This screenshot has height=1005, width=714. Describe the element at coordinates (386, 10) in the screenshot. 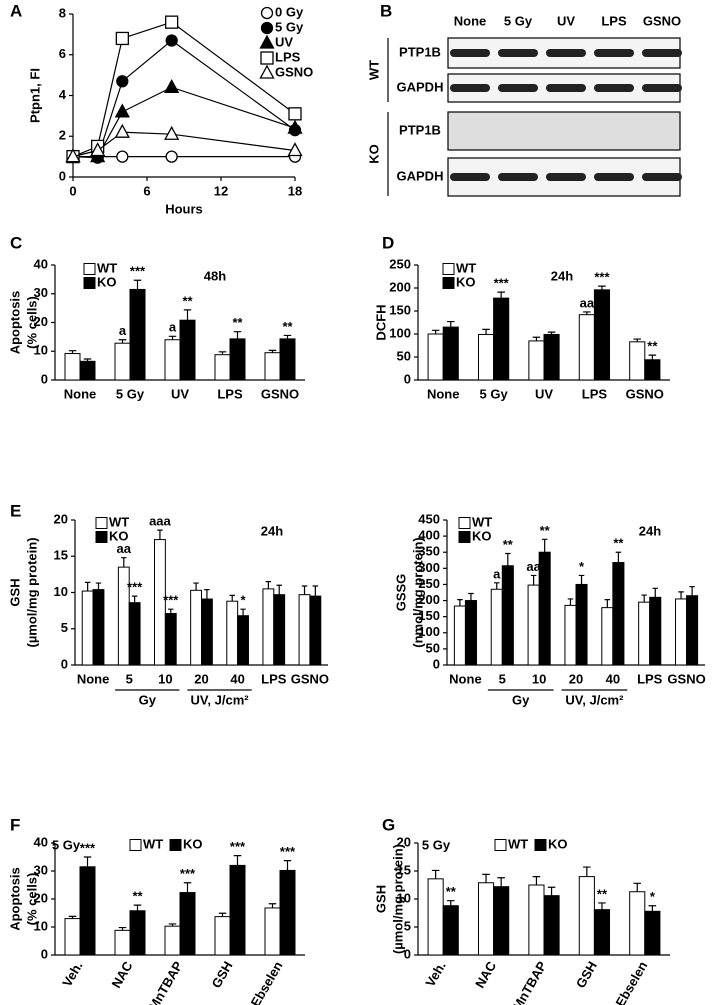

I see `panel-letter: B` at that location.